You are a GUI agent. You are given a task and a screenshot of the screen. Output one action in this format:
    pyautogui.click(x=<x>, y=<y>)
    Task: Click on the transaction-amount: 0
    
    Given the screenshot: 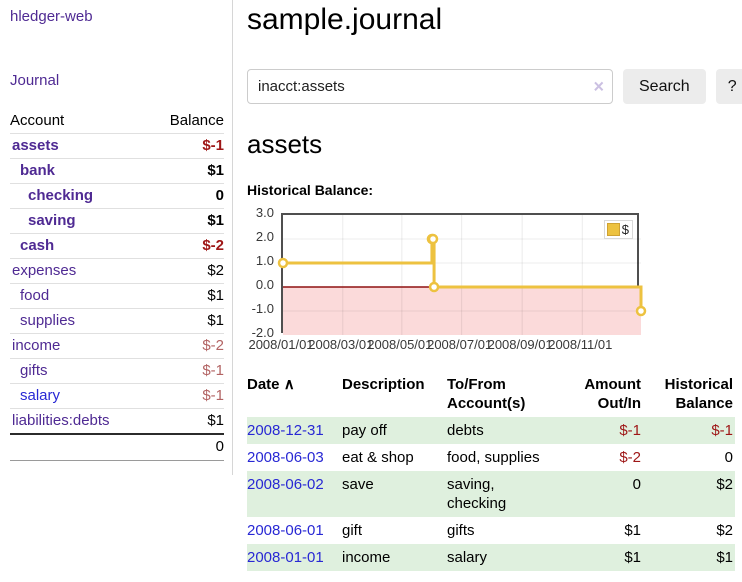 What is the action you would take?
    pyautogui.click(x=601, y=494)
    